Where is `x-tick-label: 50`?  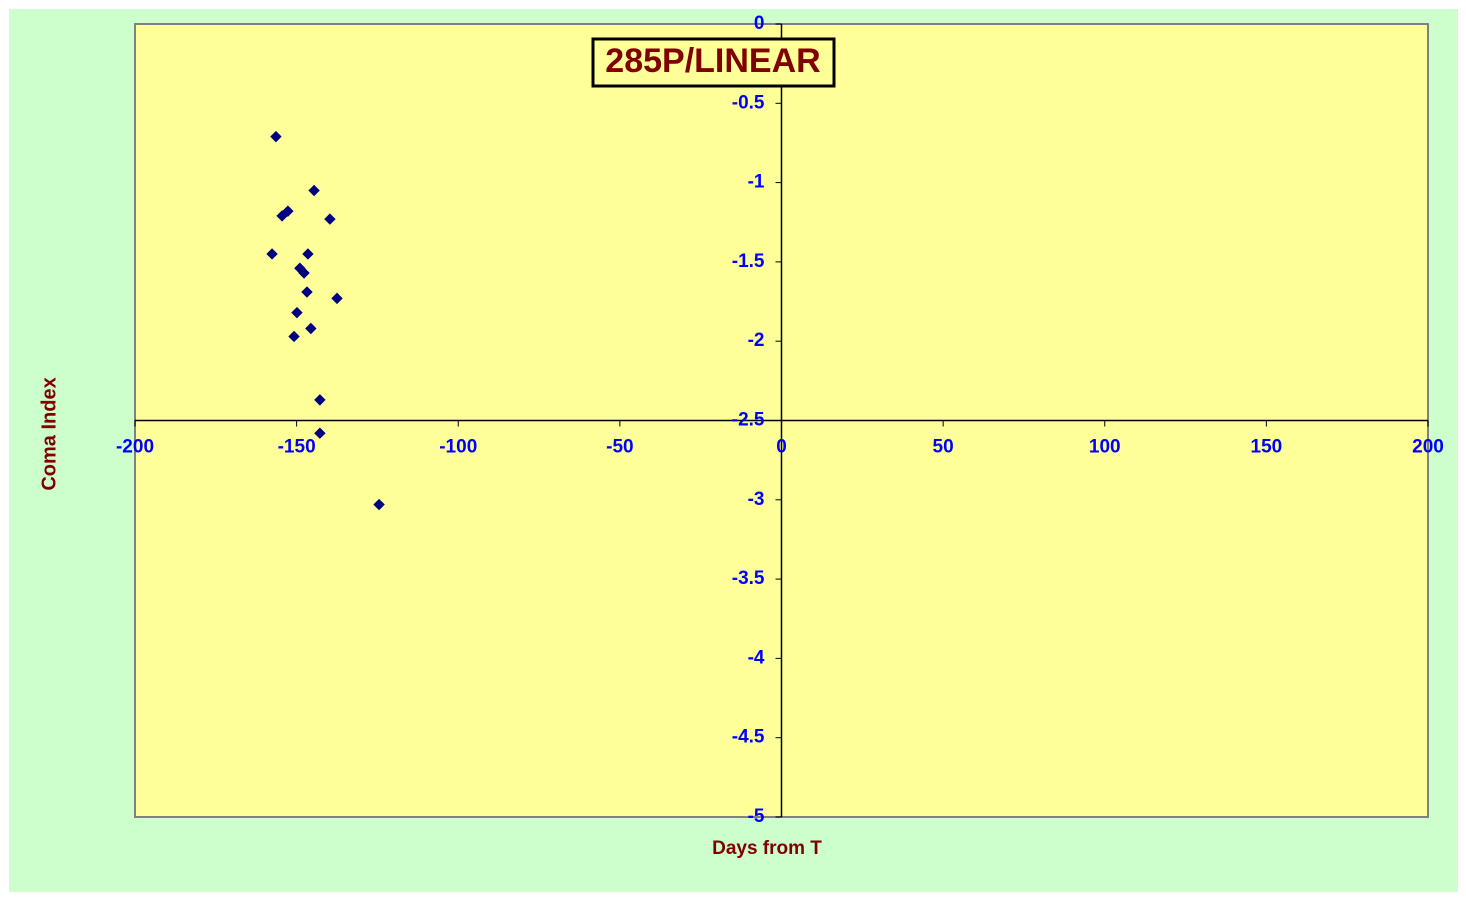 x-tick-label: 50 is located at coordinates (943, 447).